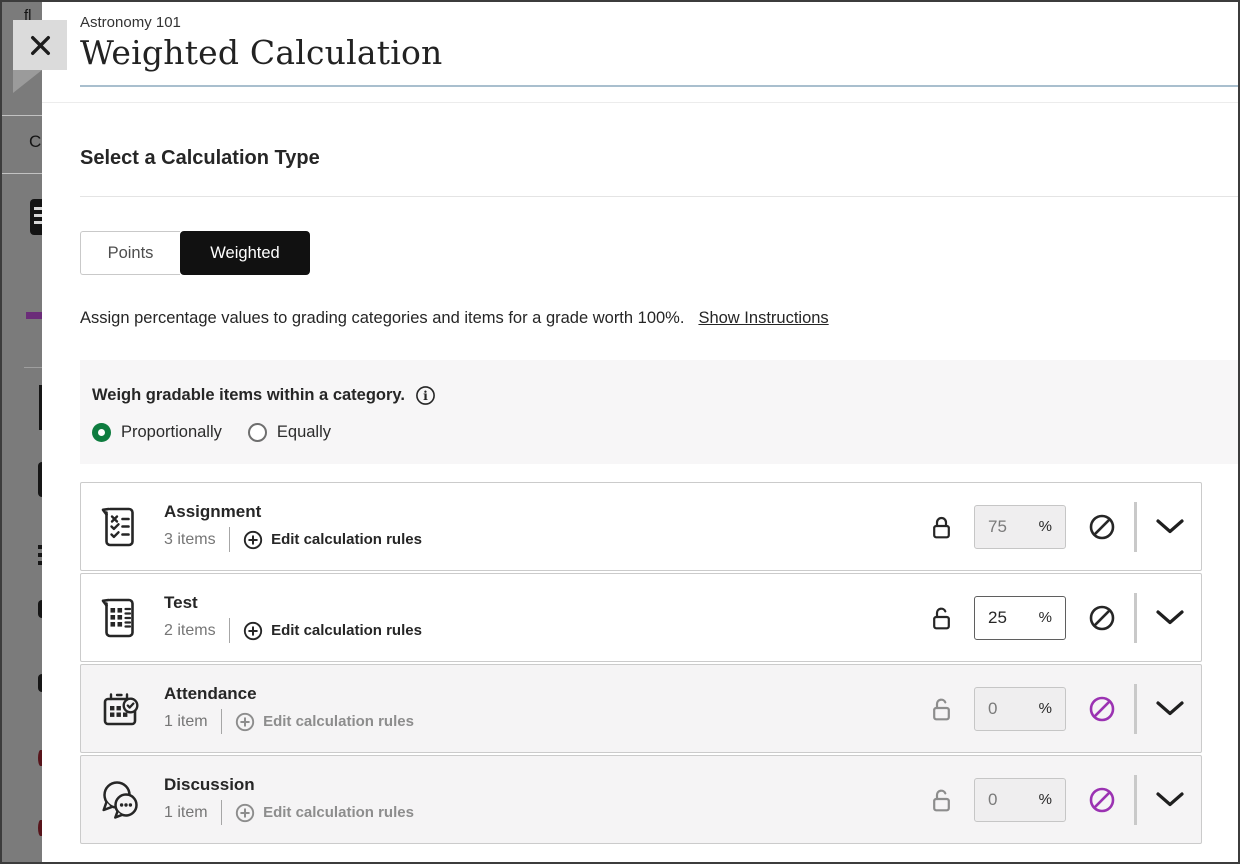 This screenshot has width=1240, height=864. I want to click on backdrop-menu-icon, so click(36, 217).